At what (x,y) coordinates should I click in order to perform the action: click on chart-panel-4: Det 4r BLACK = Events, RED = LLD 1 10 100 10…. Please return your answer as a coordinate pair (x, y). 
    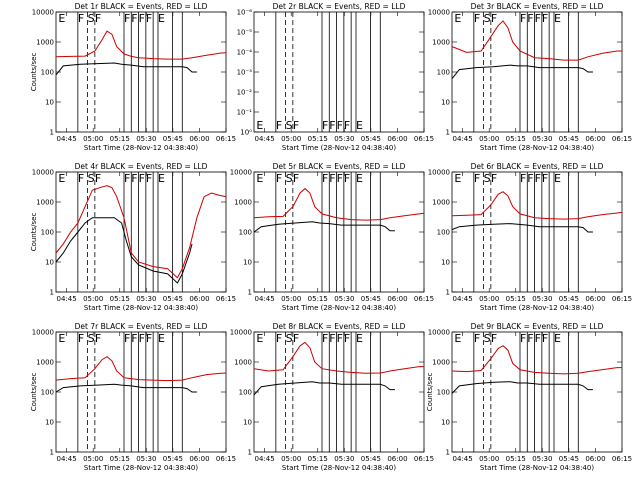
    Looking at the image, I should click on (133, 237).